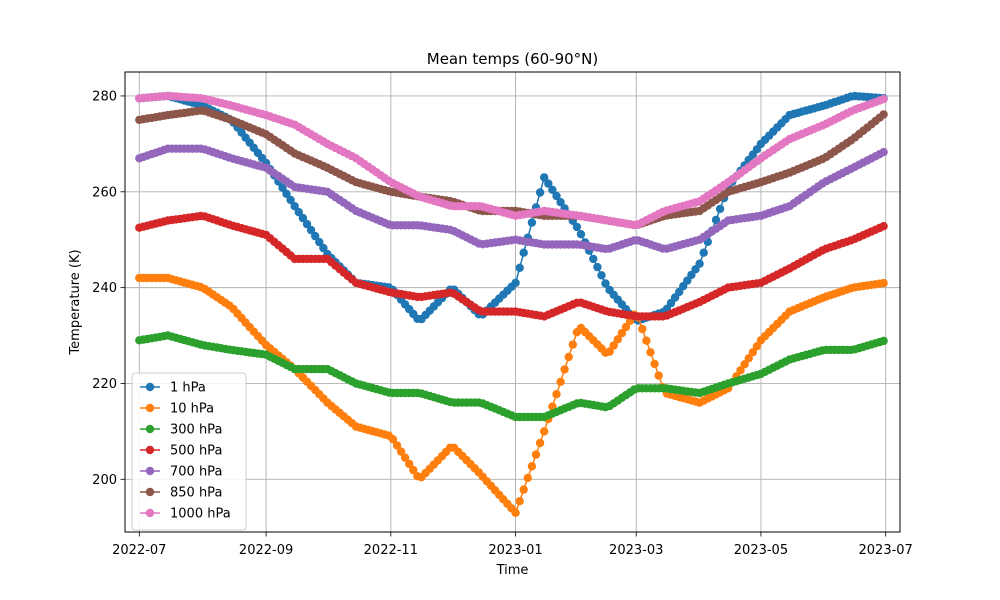  What do you see at coordinates (511, 199) in the screenshot?
I see `series-700-hpa` at bounding box center [511, 199].